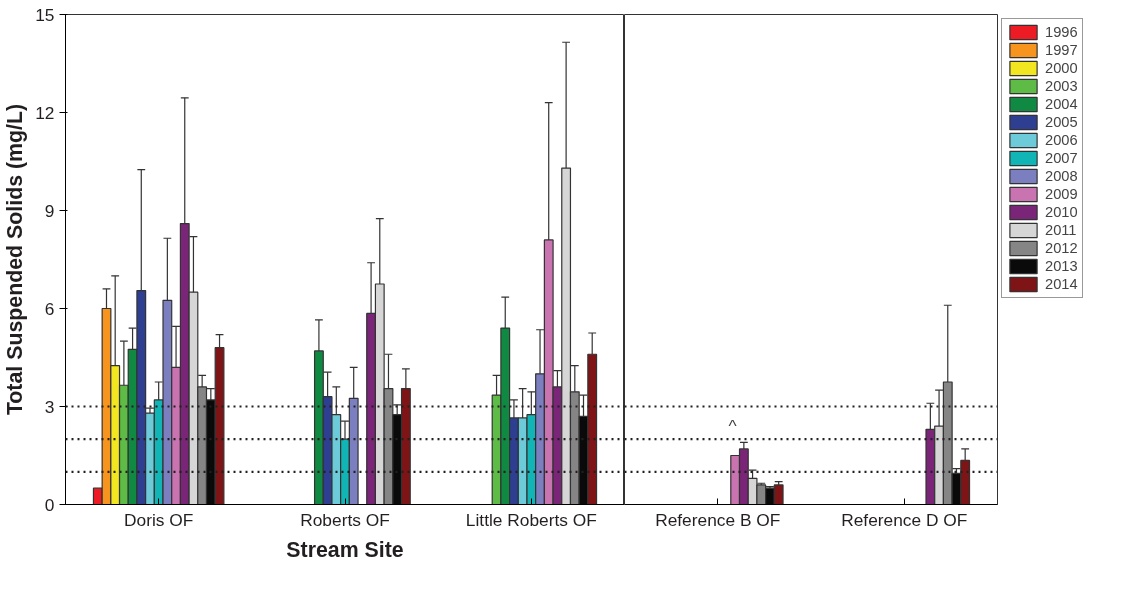 The image size is (1141, 600). What do you see at coordinates (159, 519) in the screenshot?
I see `x-tick-label: Doris OF` at bounding box center [159, 519].